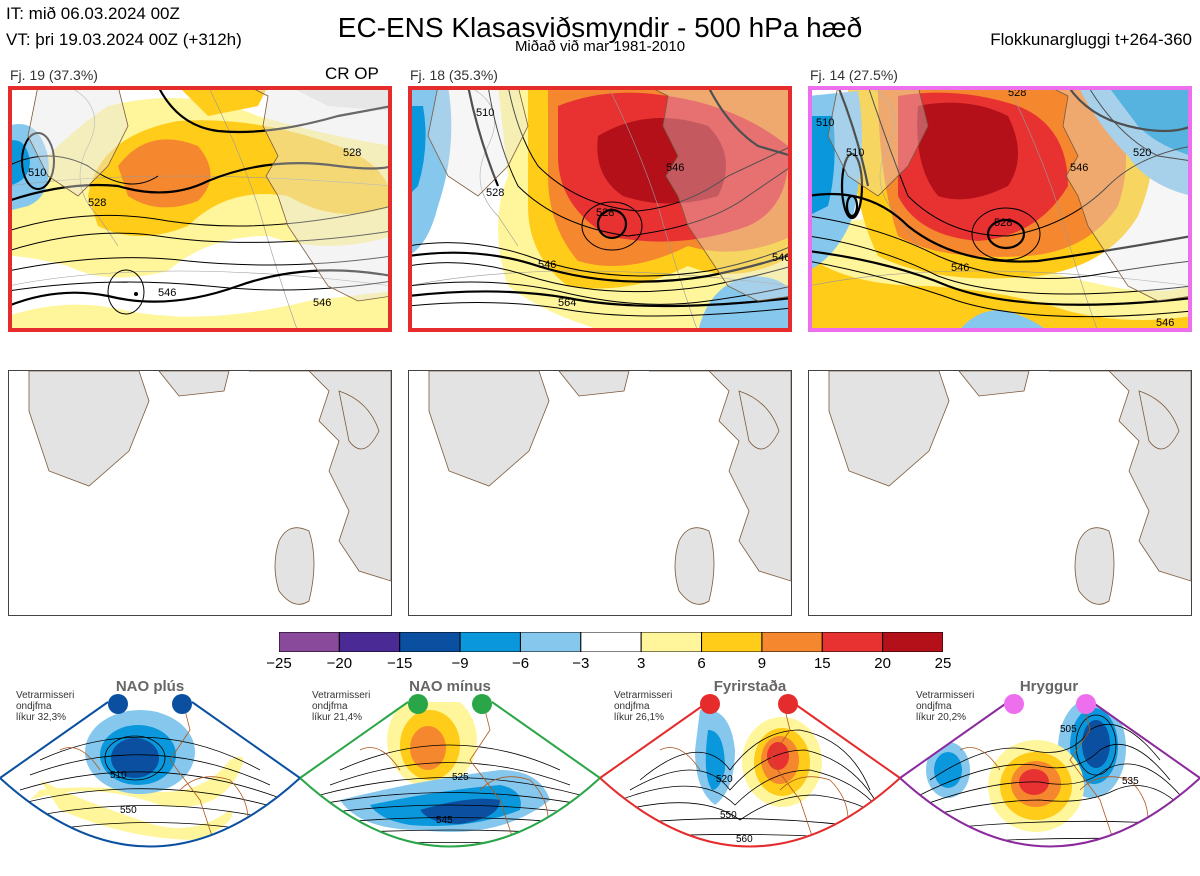 Image resolution: width=1200 pixels, height=876 pixels. Describe the element at coordinates (454, 855) in the screenshot. I see `contour-label: 565` at that location.